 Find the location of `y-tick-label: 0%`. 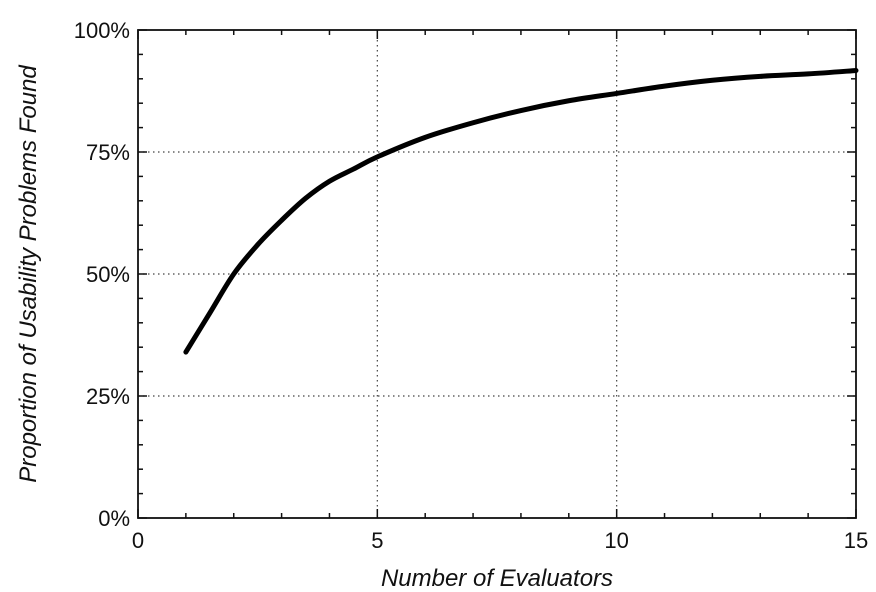

y-tick-label: 0% is located at coordinates (114, 518).